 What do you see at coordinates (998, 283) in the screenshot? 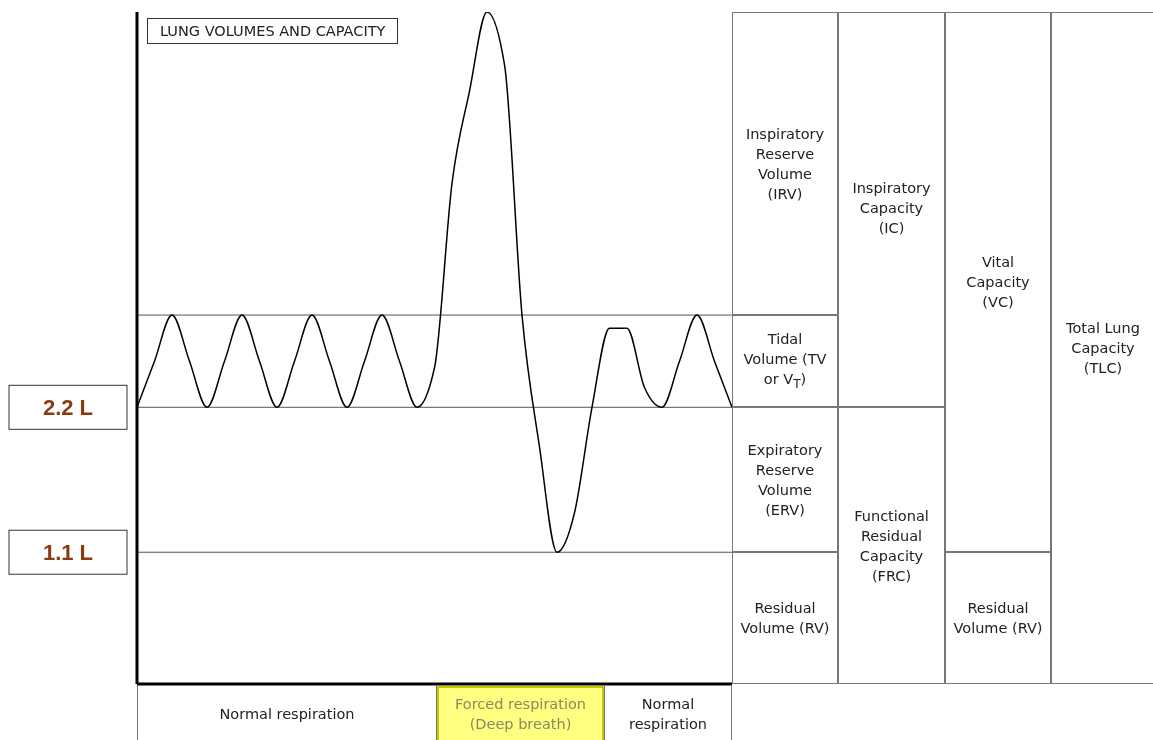
I see `text: Vital Capacity (VC)` at bounding box center [998, 283].